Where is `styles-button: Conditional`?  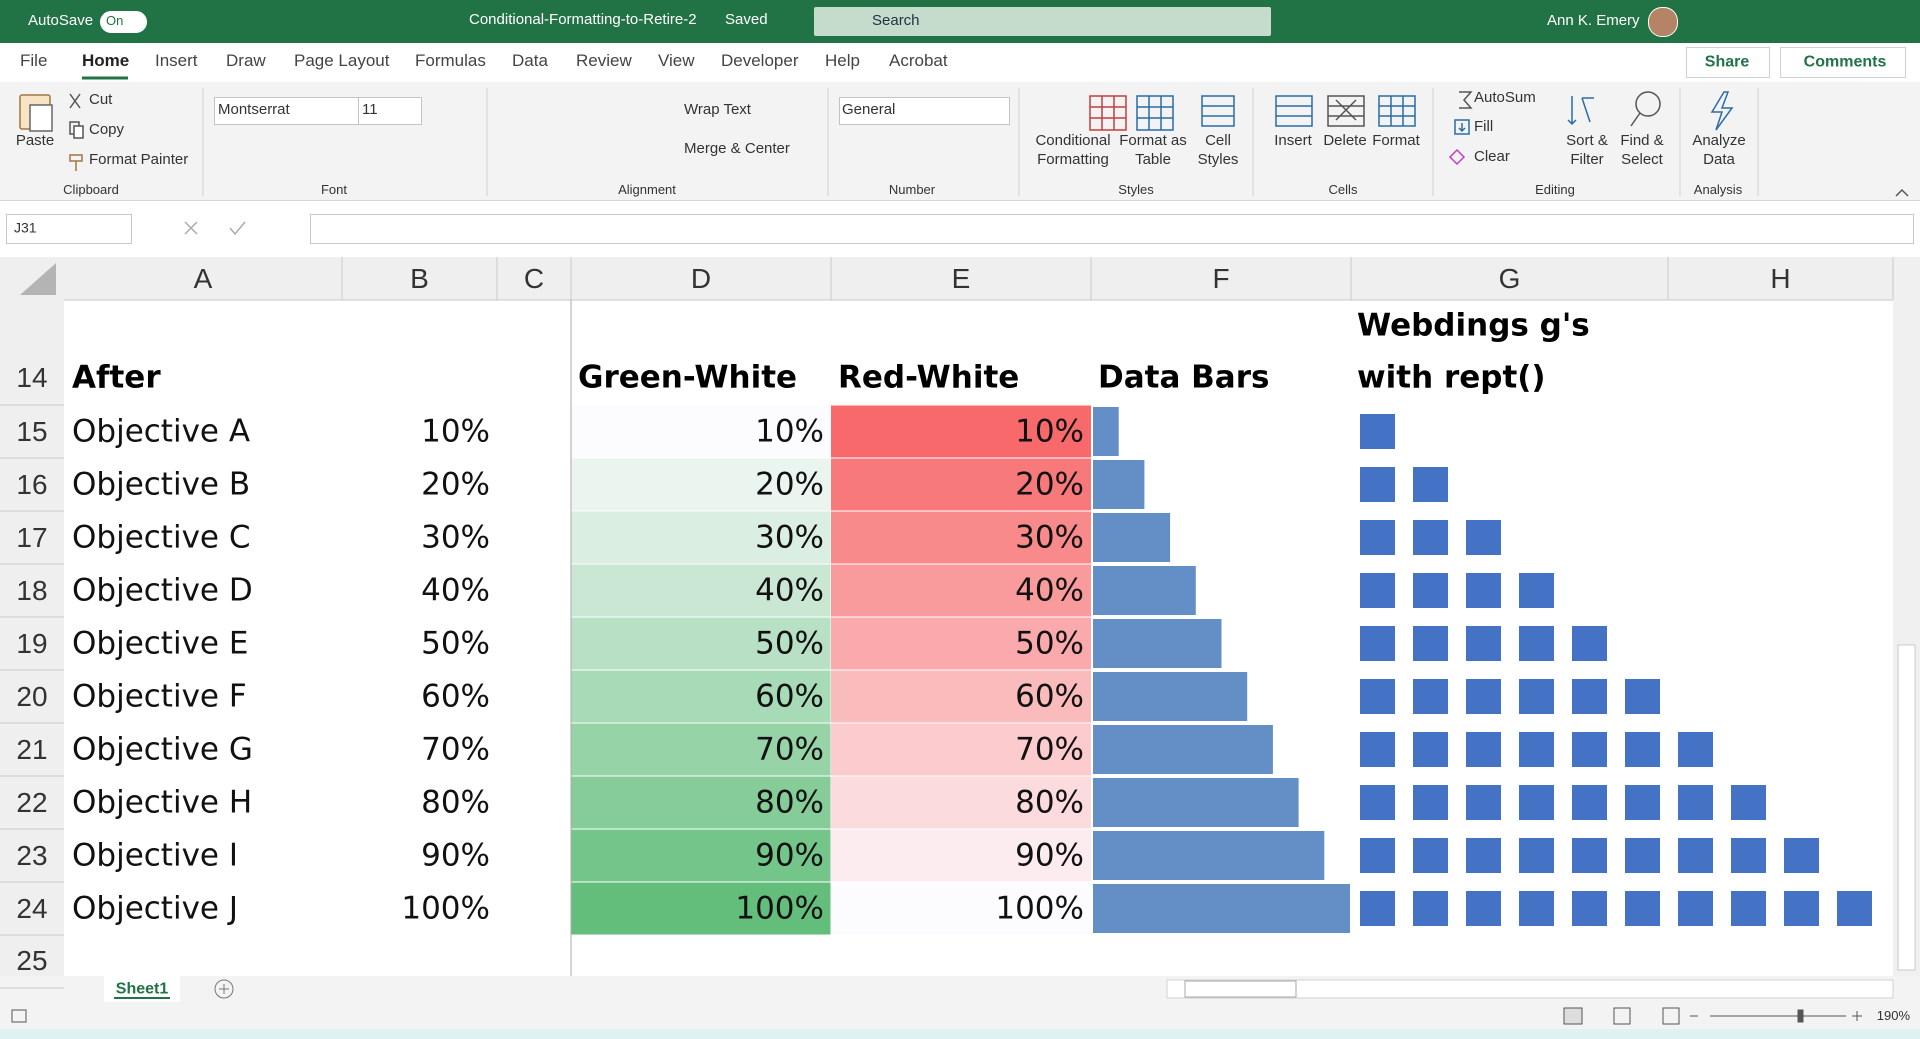
styles-button: Conditional is located at coordinates (1073, 140).